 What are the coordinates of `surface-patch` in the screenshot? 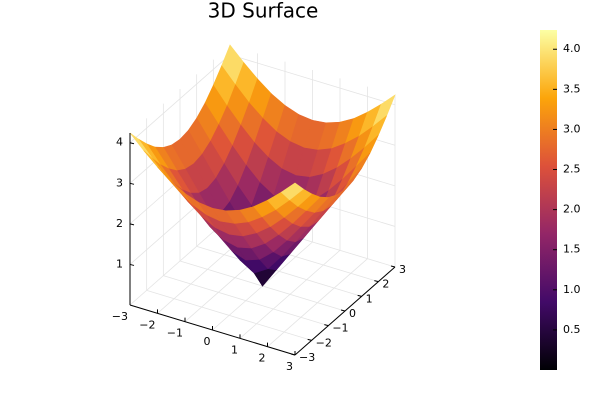 It's located at (292, 191).